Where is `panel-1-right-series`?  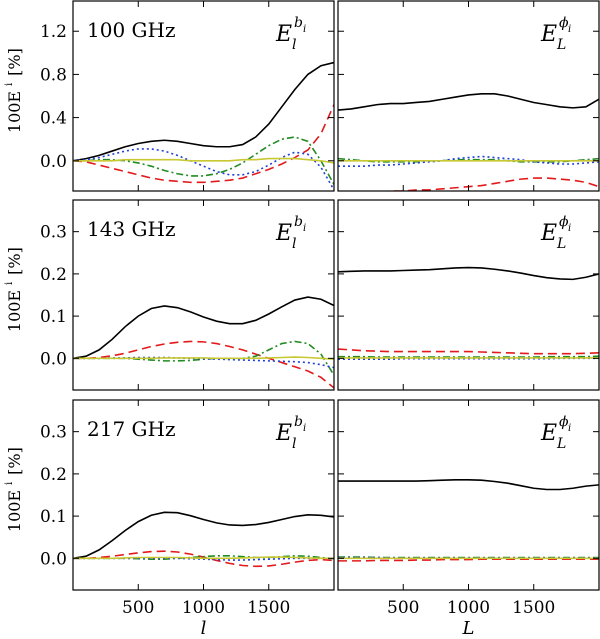 panel-1-right-series is located at coordinates (468, 142).